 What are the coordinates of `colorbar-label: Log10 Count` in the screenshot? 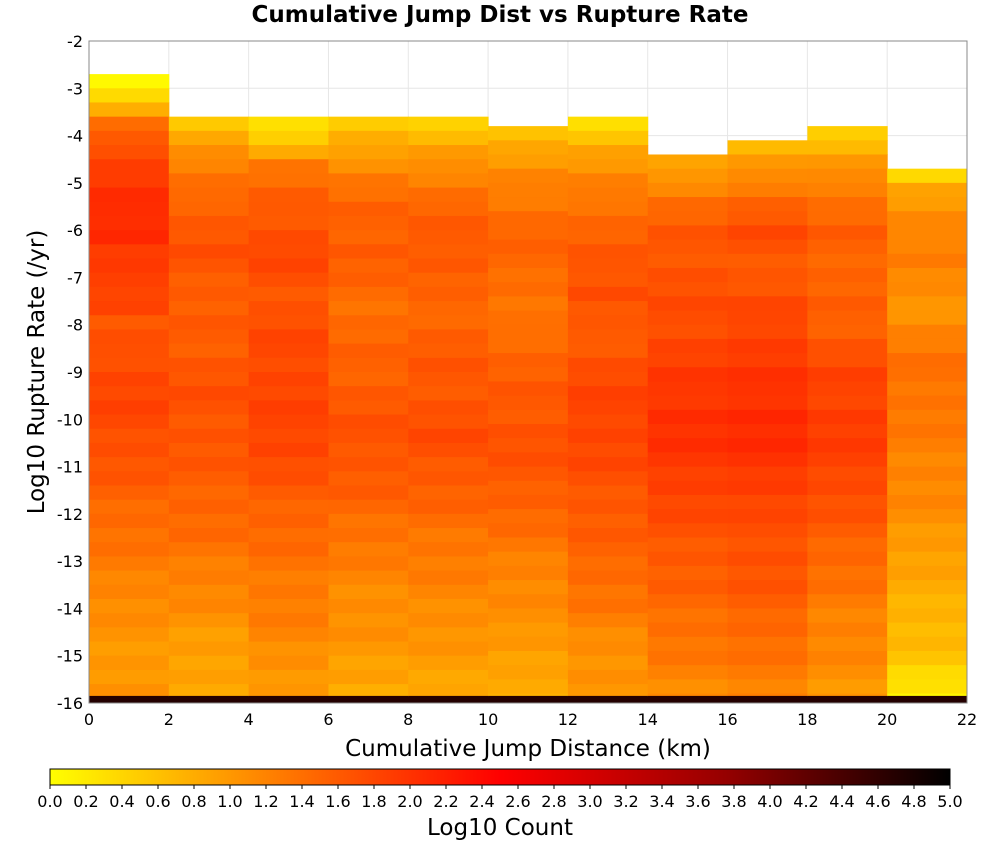 It's located at (500, 828).